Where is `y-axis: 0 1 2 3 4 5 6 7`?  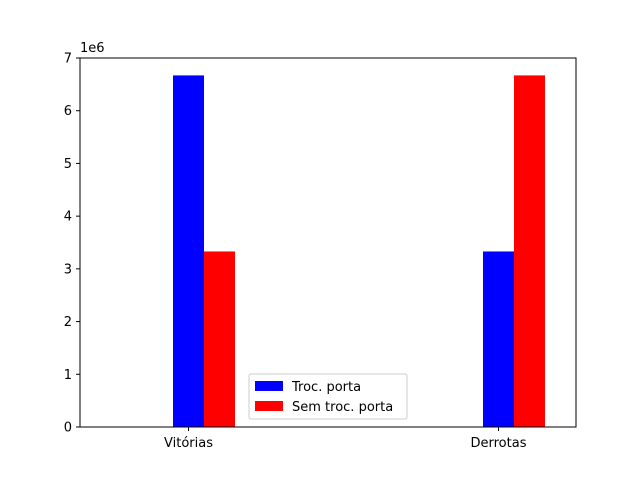 y-axis: 0 1 2 3 4 5 6 7 is located at coordinates (72, 244).